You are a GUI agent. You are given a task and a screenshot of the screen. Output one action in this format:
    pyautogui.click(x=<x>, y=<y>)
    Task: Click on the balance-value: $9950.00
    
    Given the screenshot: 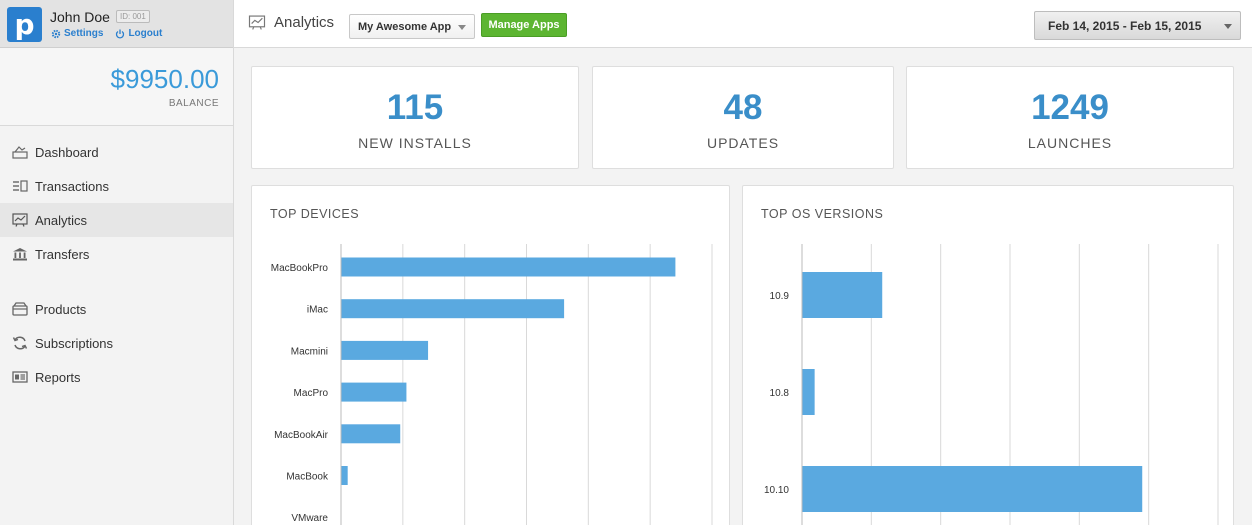 What is the action you would take?
    pyautogui.click(x=164, y=79)
    